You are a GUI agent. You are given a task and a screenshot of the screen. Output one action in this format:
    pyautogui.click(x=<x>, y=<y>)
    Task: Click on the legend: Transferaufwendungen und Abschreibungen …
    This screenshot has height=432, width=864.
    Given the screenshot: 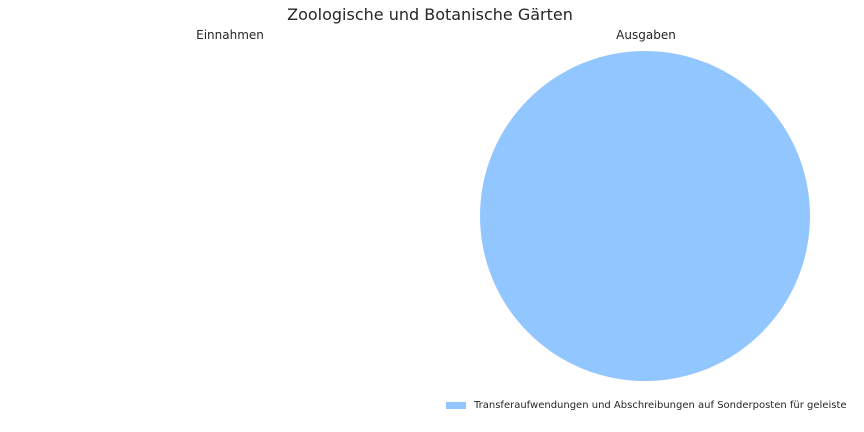 What is the action you would take?
    pyautogui.click(x=646, y=405)
    